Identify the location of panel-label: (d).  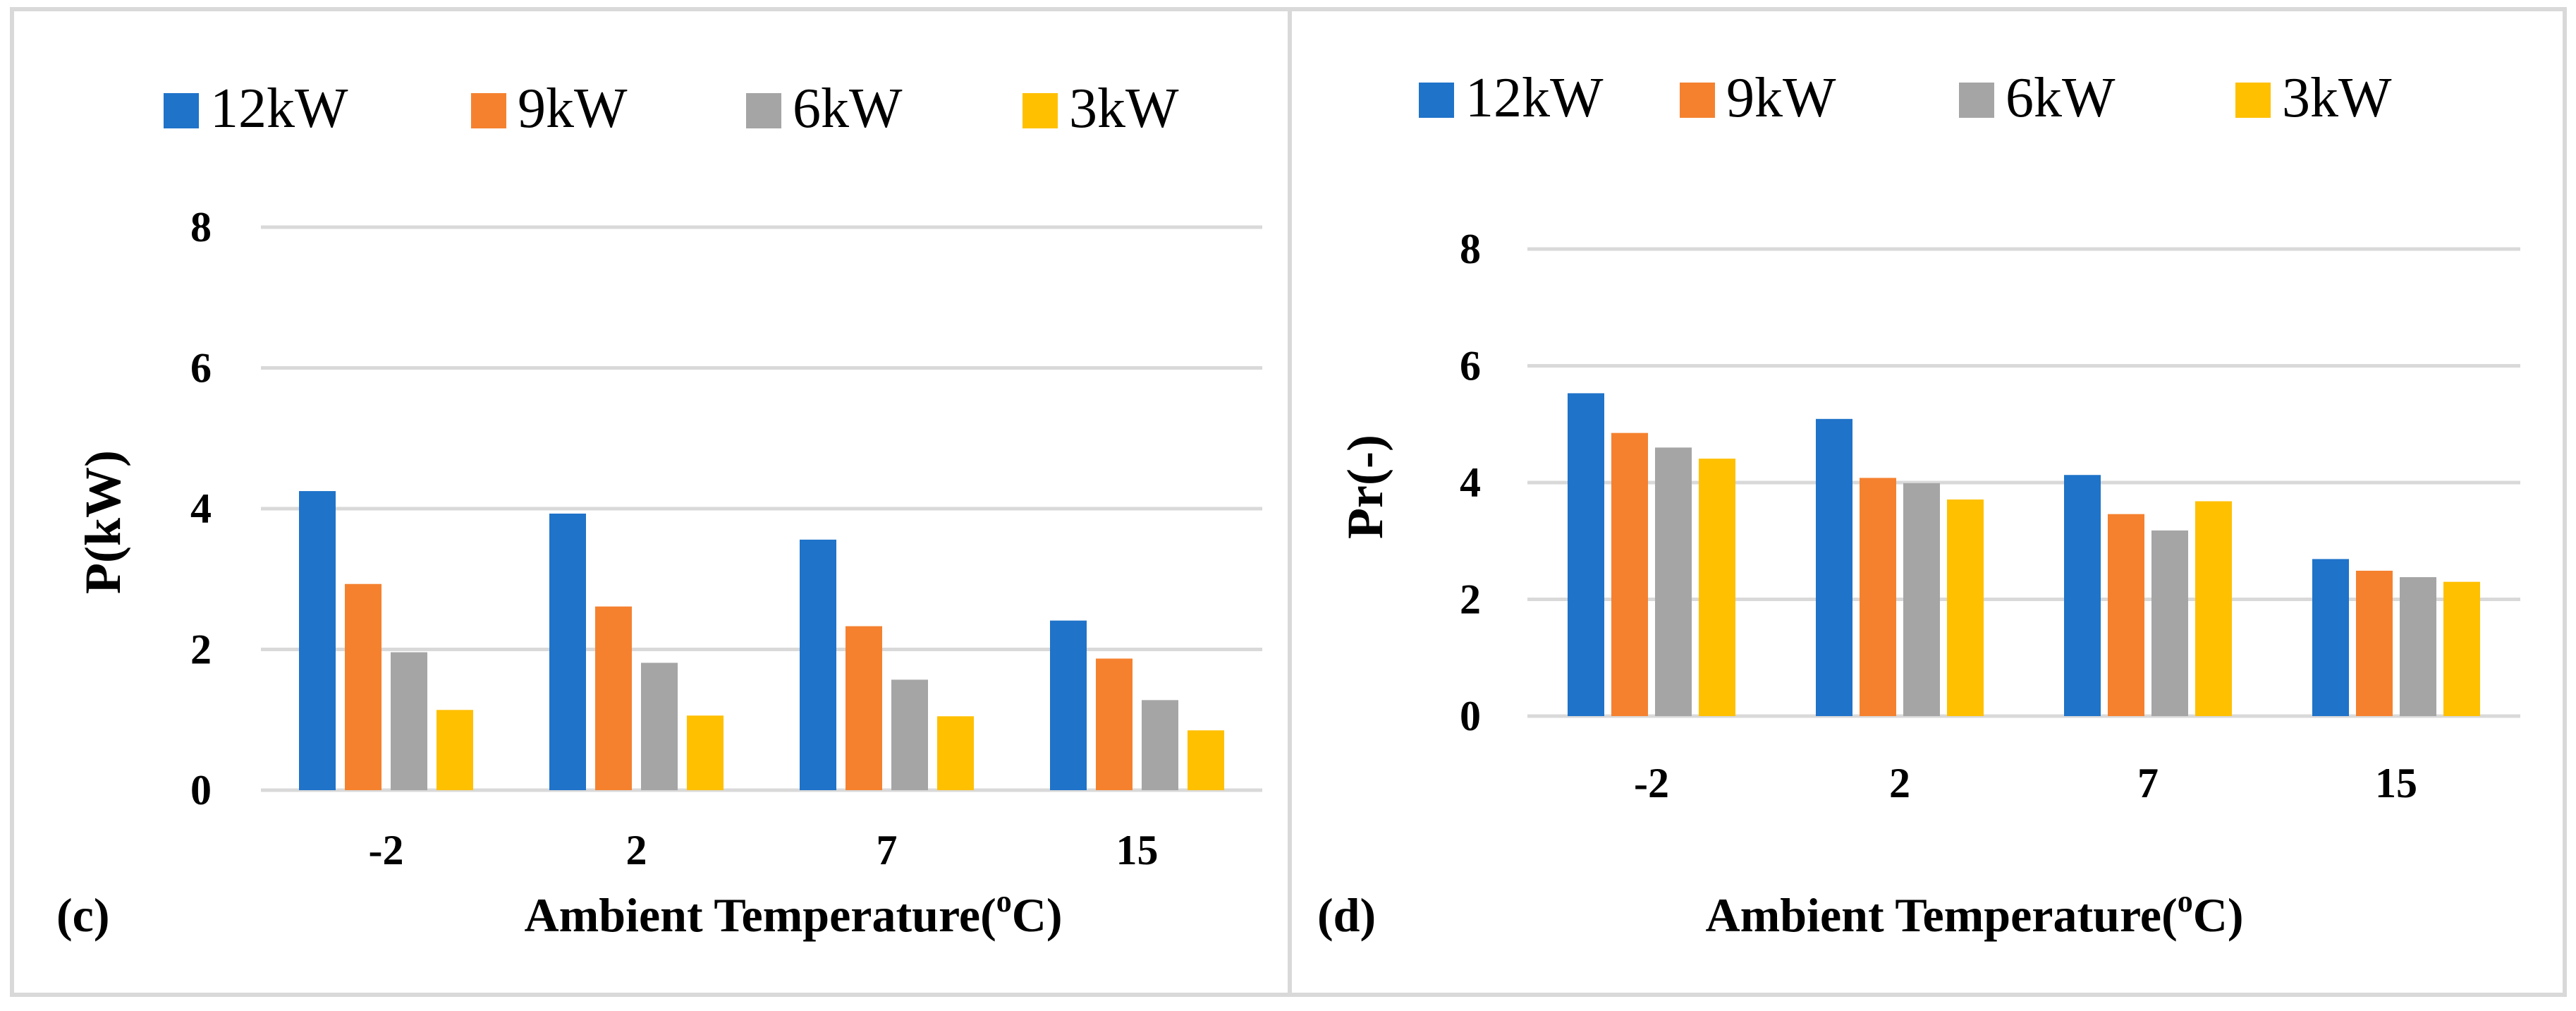
(1346, 915).